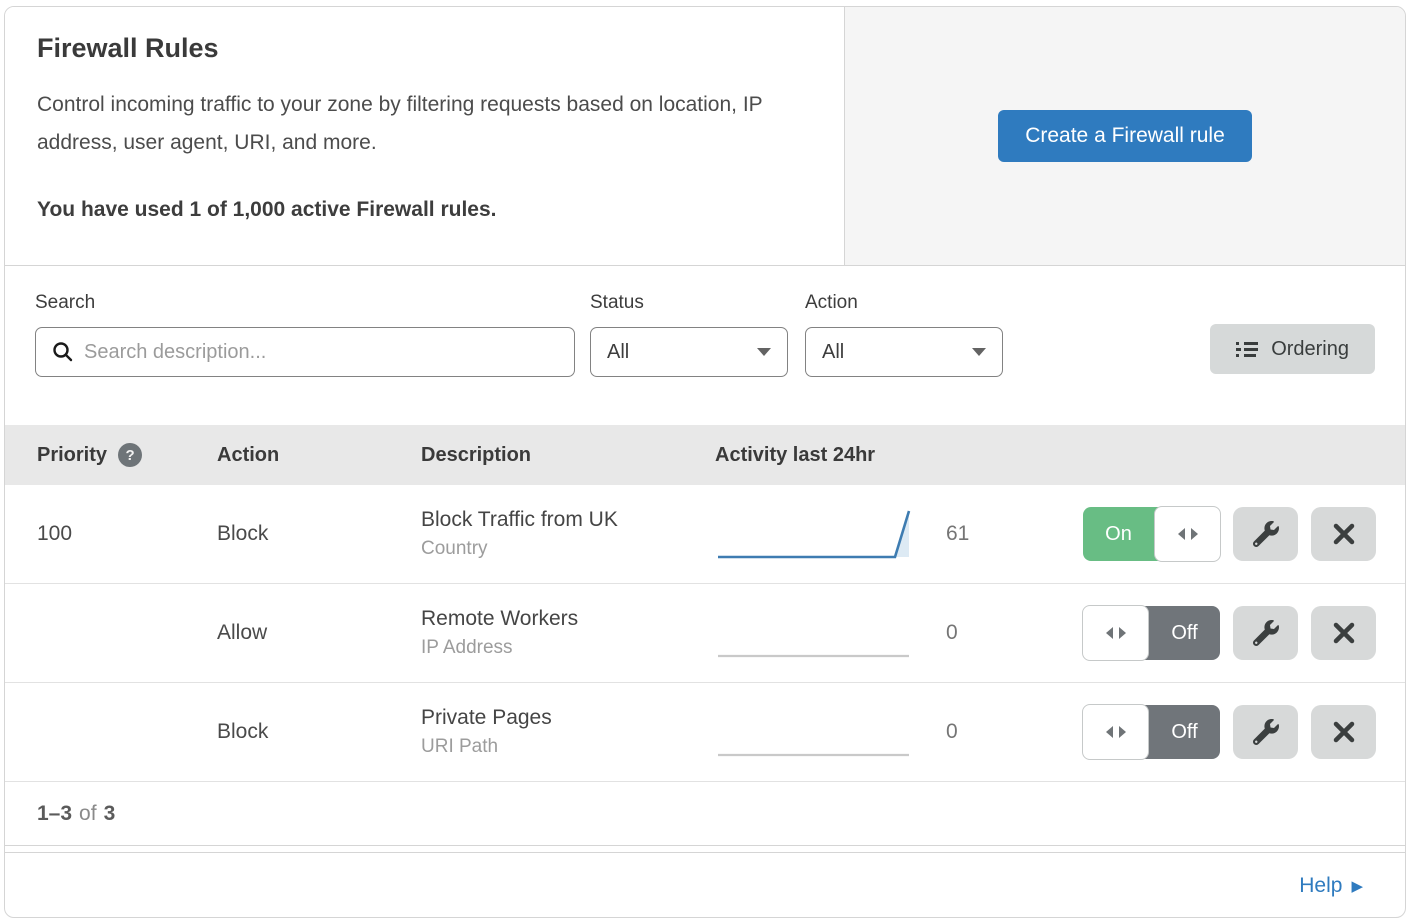 This screenshot has width=1410, height=924. I want to click on description-cell: Private Pages URI Path, so click(568, 732).